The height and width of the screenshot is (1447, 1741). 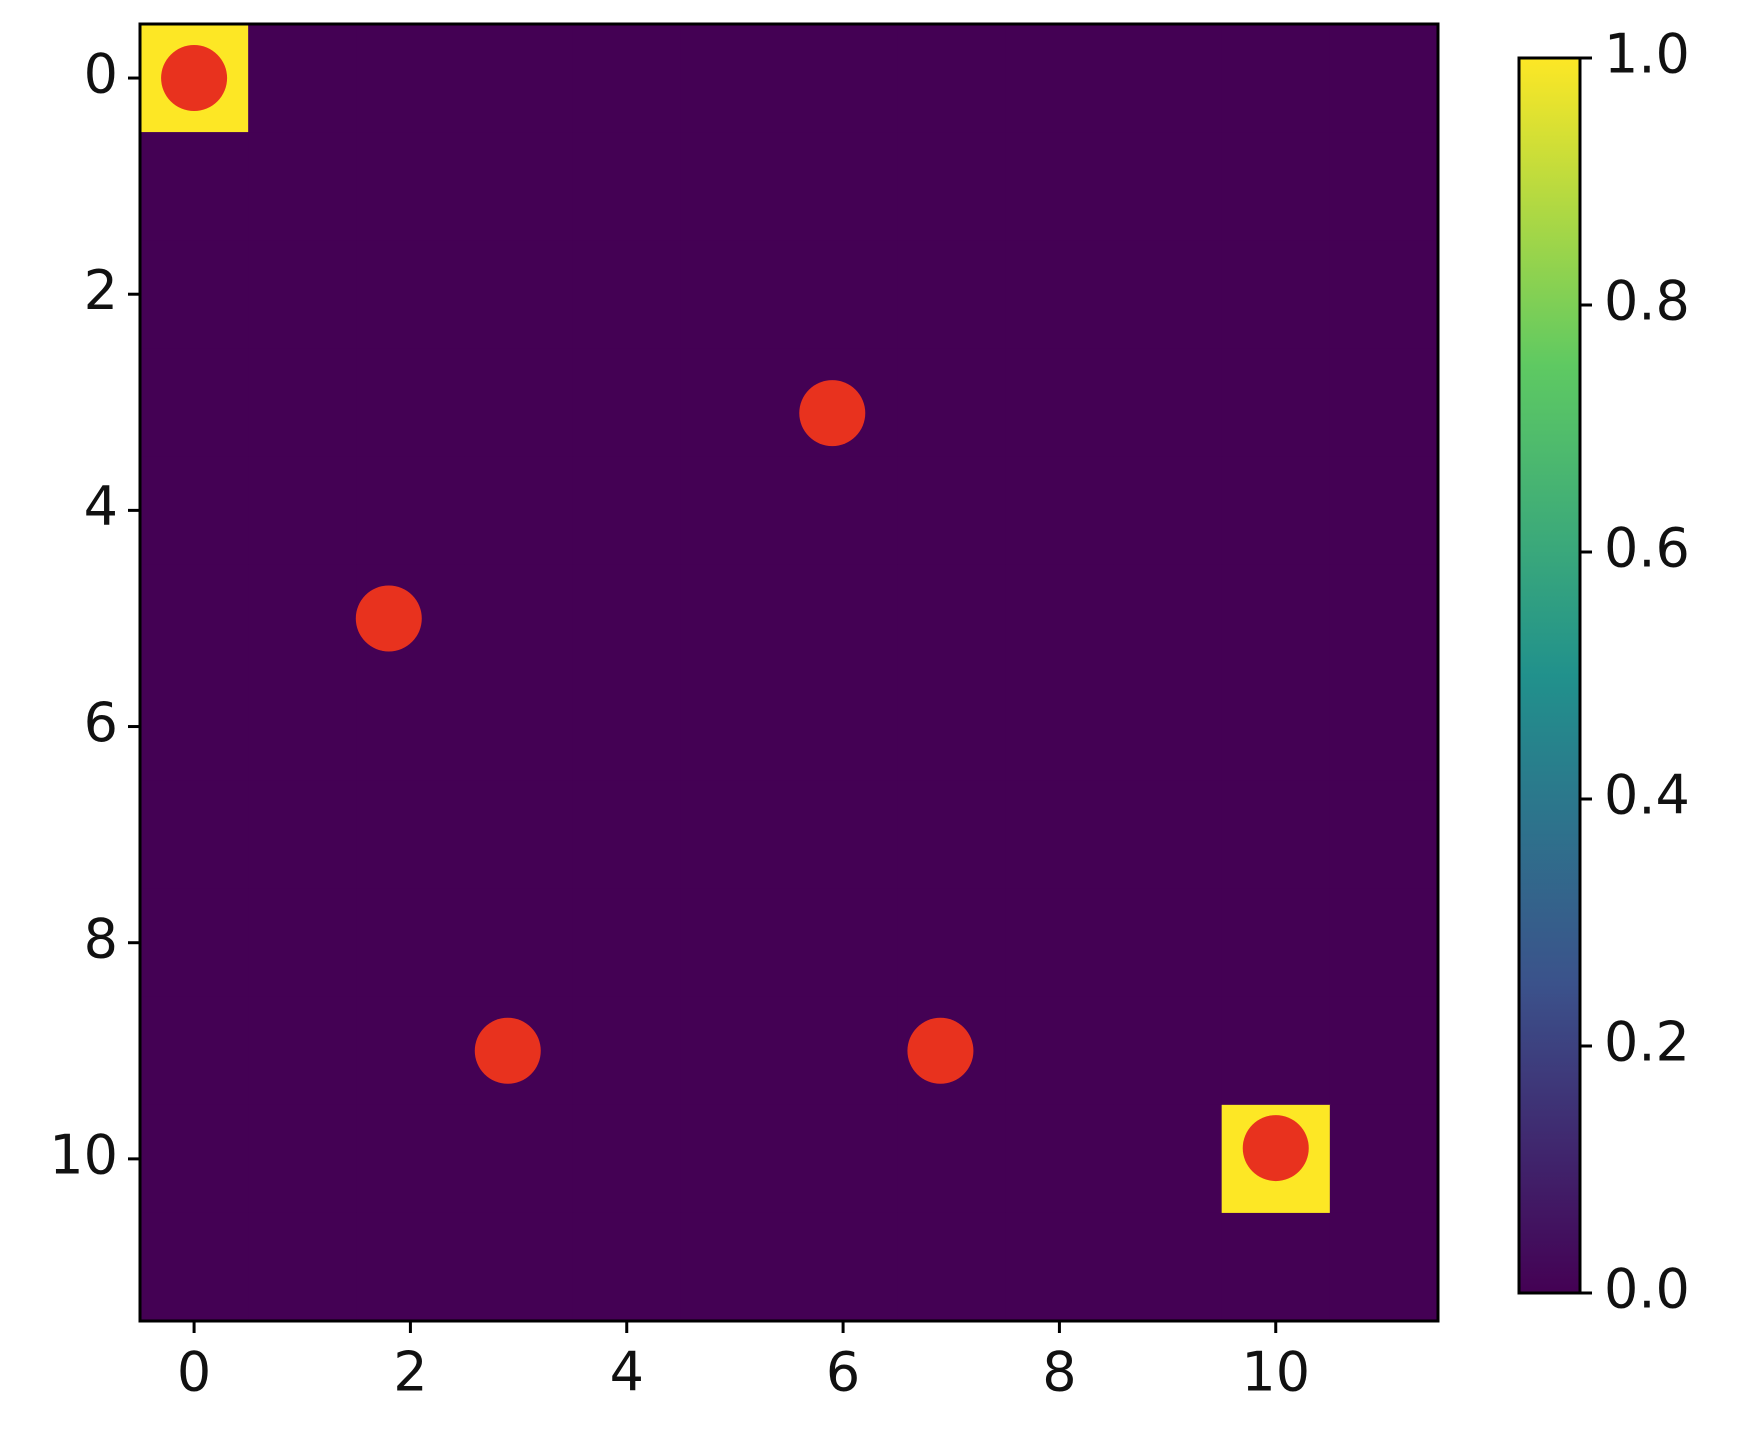 What do you see at coordinates (101, 74) in the screenshot?
I see `y-tick-label: 0` at bounding box center [101, 74].